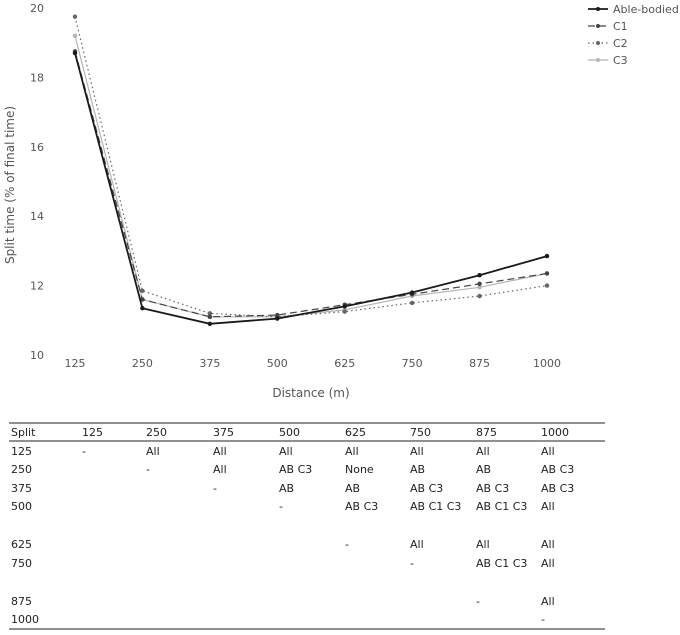  What do you see at coordinates (21, 451) in the screenshot?
I see `table-cell: 125` at bounding box center [21, 451].